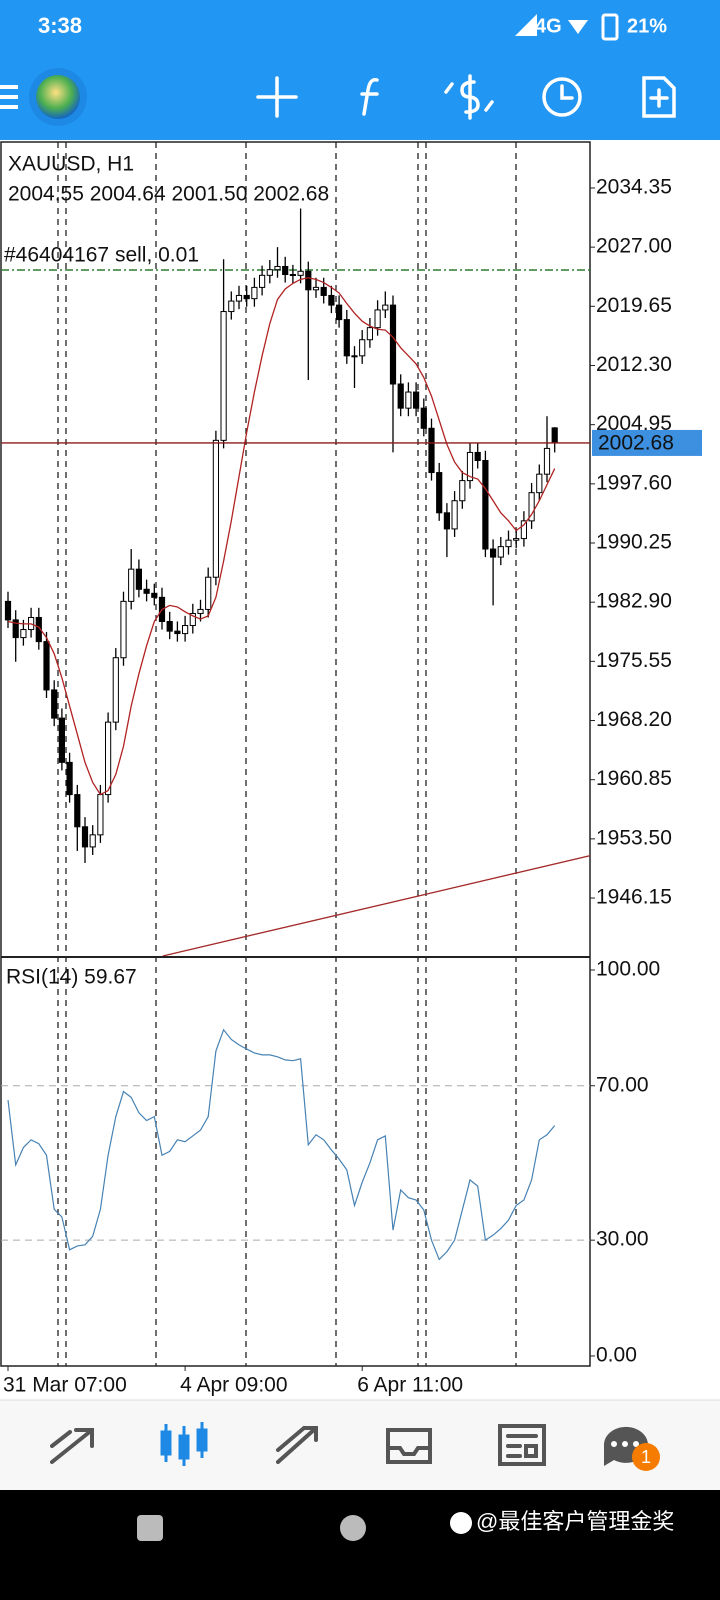 Image resolution: width=720 pixels, height=1600 pixels. What do you see at coordinates (353, 1528) in the screenshot?
I see `home-button` at bounding box center [353, 1528].